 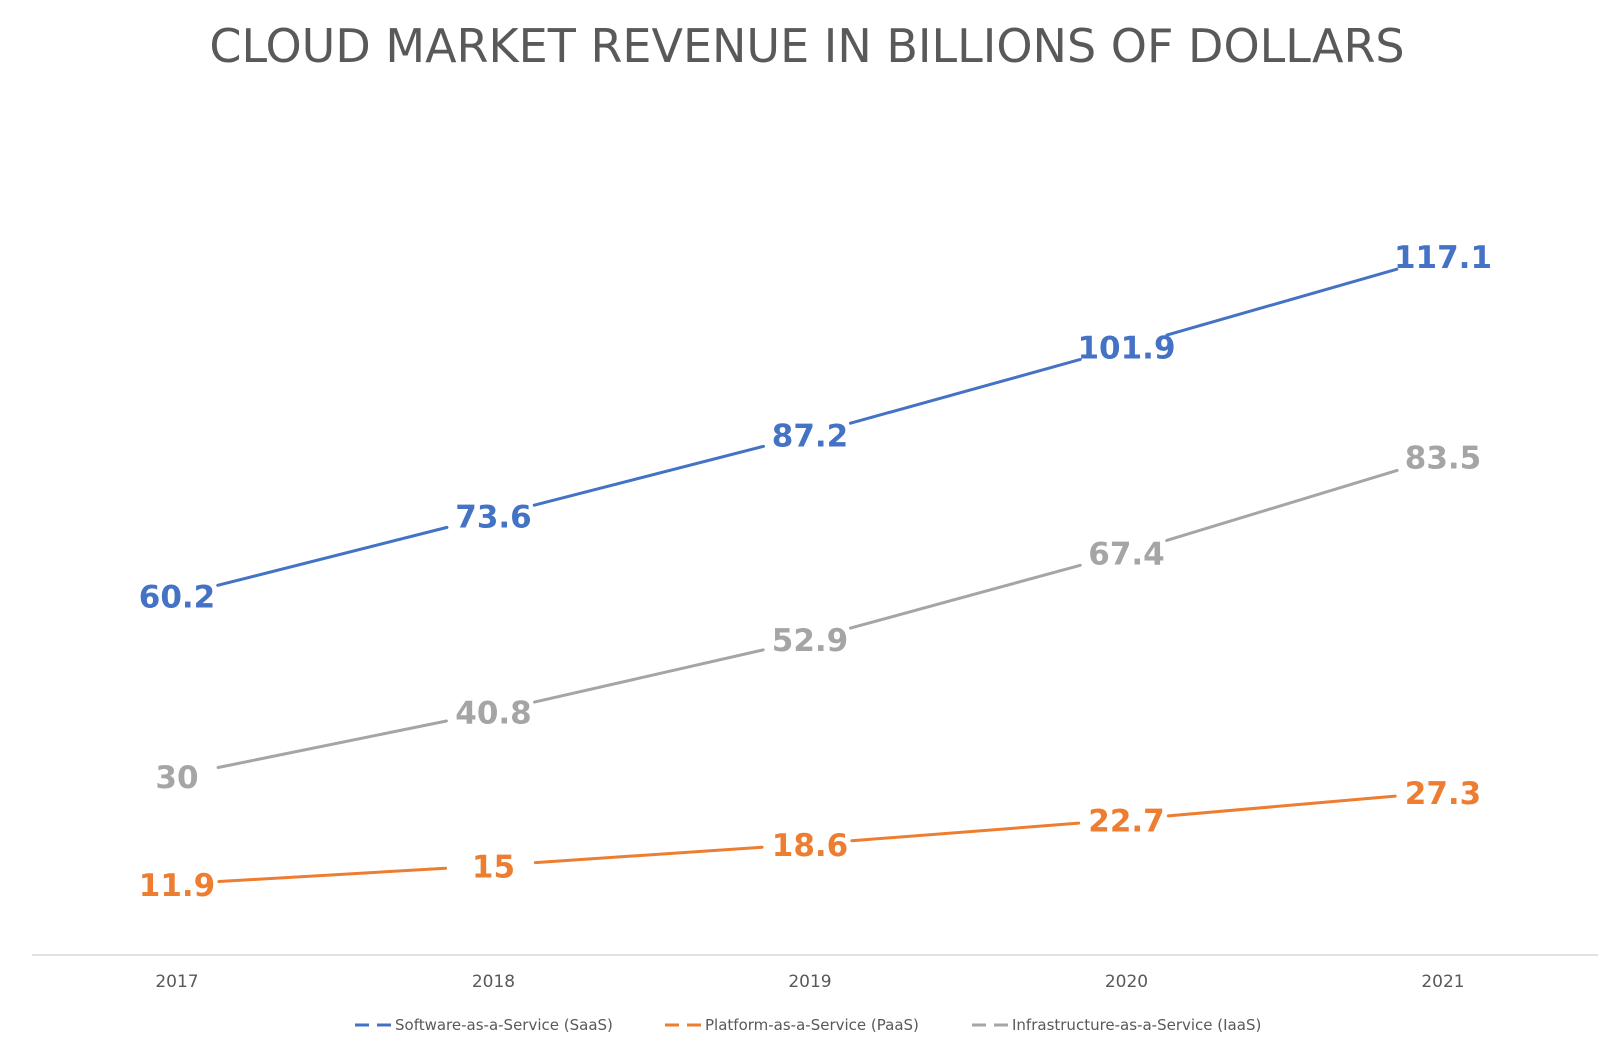 I want to click on data-label: 73.6, so click(x=493, y=518).